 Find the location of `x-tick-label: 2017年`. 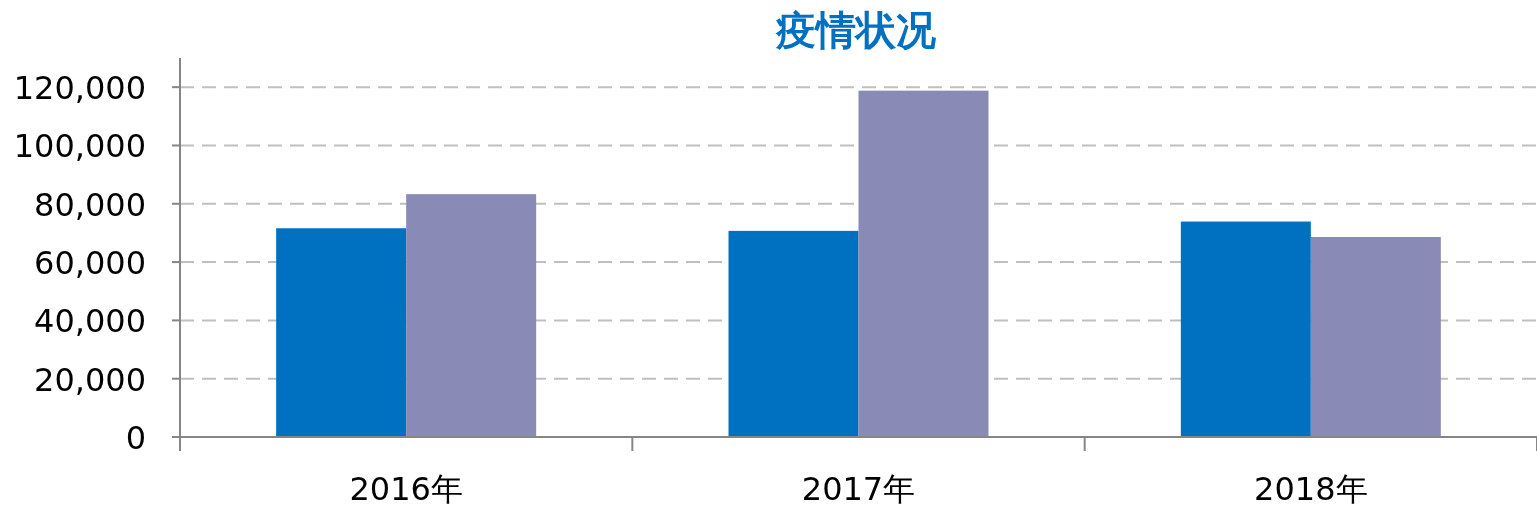

x-tick-label: 2017年 is located at coordinates (858, 487).